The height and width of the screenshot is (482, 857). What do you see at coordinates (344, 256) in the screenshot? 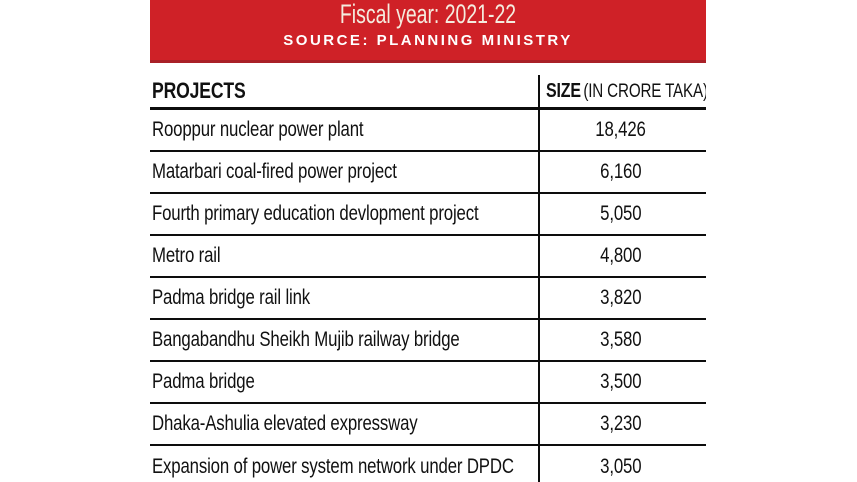
I see `project-name-cell: Metro rail` at bounding box center [344, 256].